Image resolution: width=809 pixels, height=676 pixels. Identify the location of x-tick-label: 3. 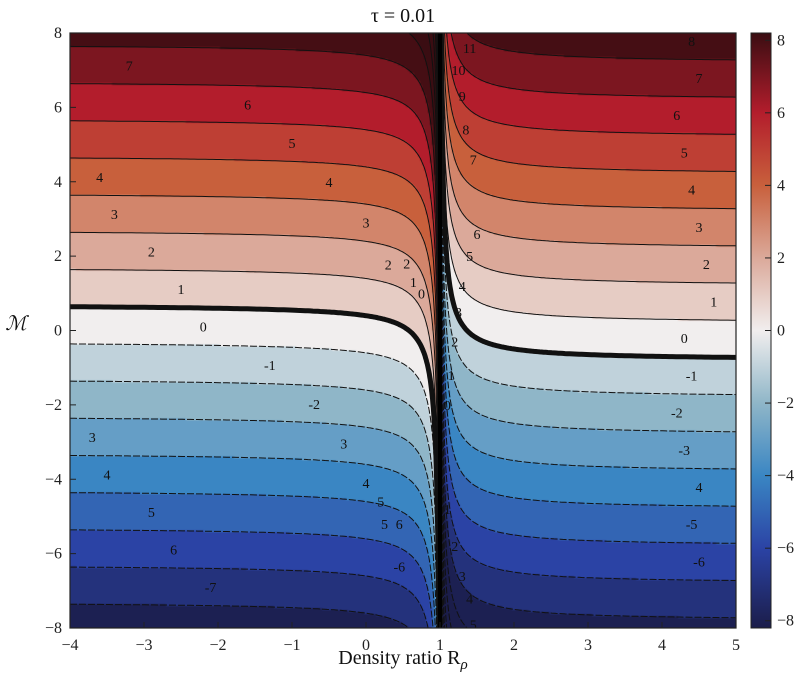
(588, 645).